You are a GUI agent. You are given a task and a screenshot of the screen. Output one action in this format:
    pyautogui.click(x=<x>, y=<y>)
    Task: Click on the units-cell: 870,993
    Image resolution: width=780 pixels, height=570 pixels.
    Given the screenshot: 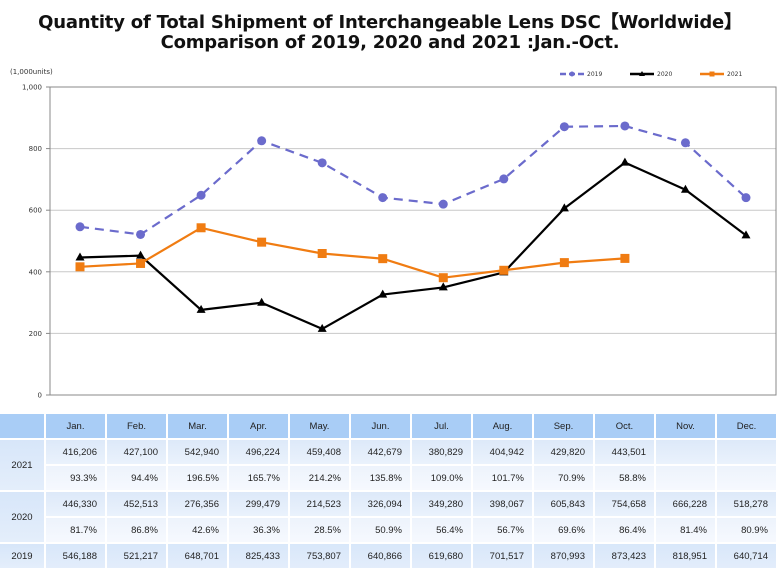 What is the action you would take?
    pyautogui.click(x=563, y=556)
    